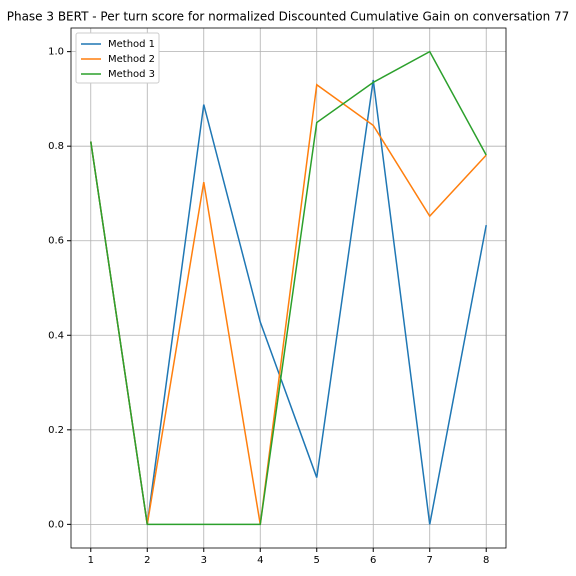 This screenshot has height=576, width=576. I want to click on legend-label: Method 2, so click(131, 59).